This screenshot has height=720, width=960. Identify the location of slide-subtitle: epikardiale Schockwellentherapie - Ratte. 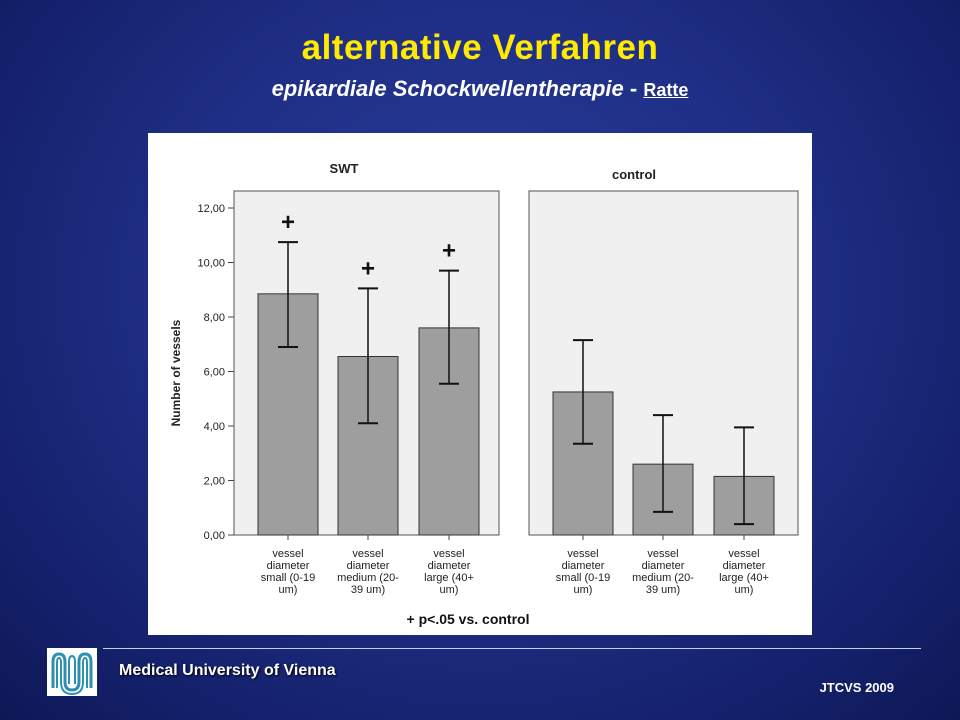
(480, 89).